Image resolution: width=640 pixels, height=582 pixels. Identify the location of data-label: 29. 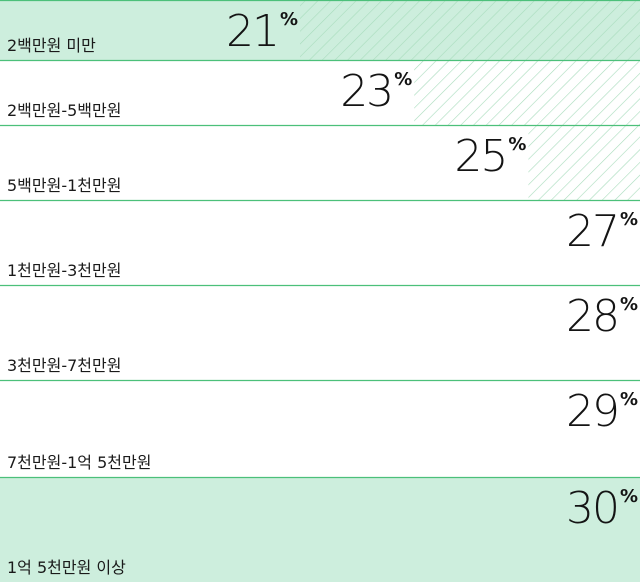
(592, 411).